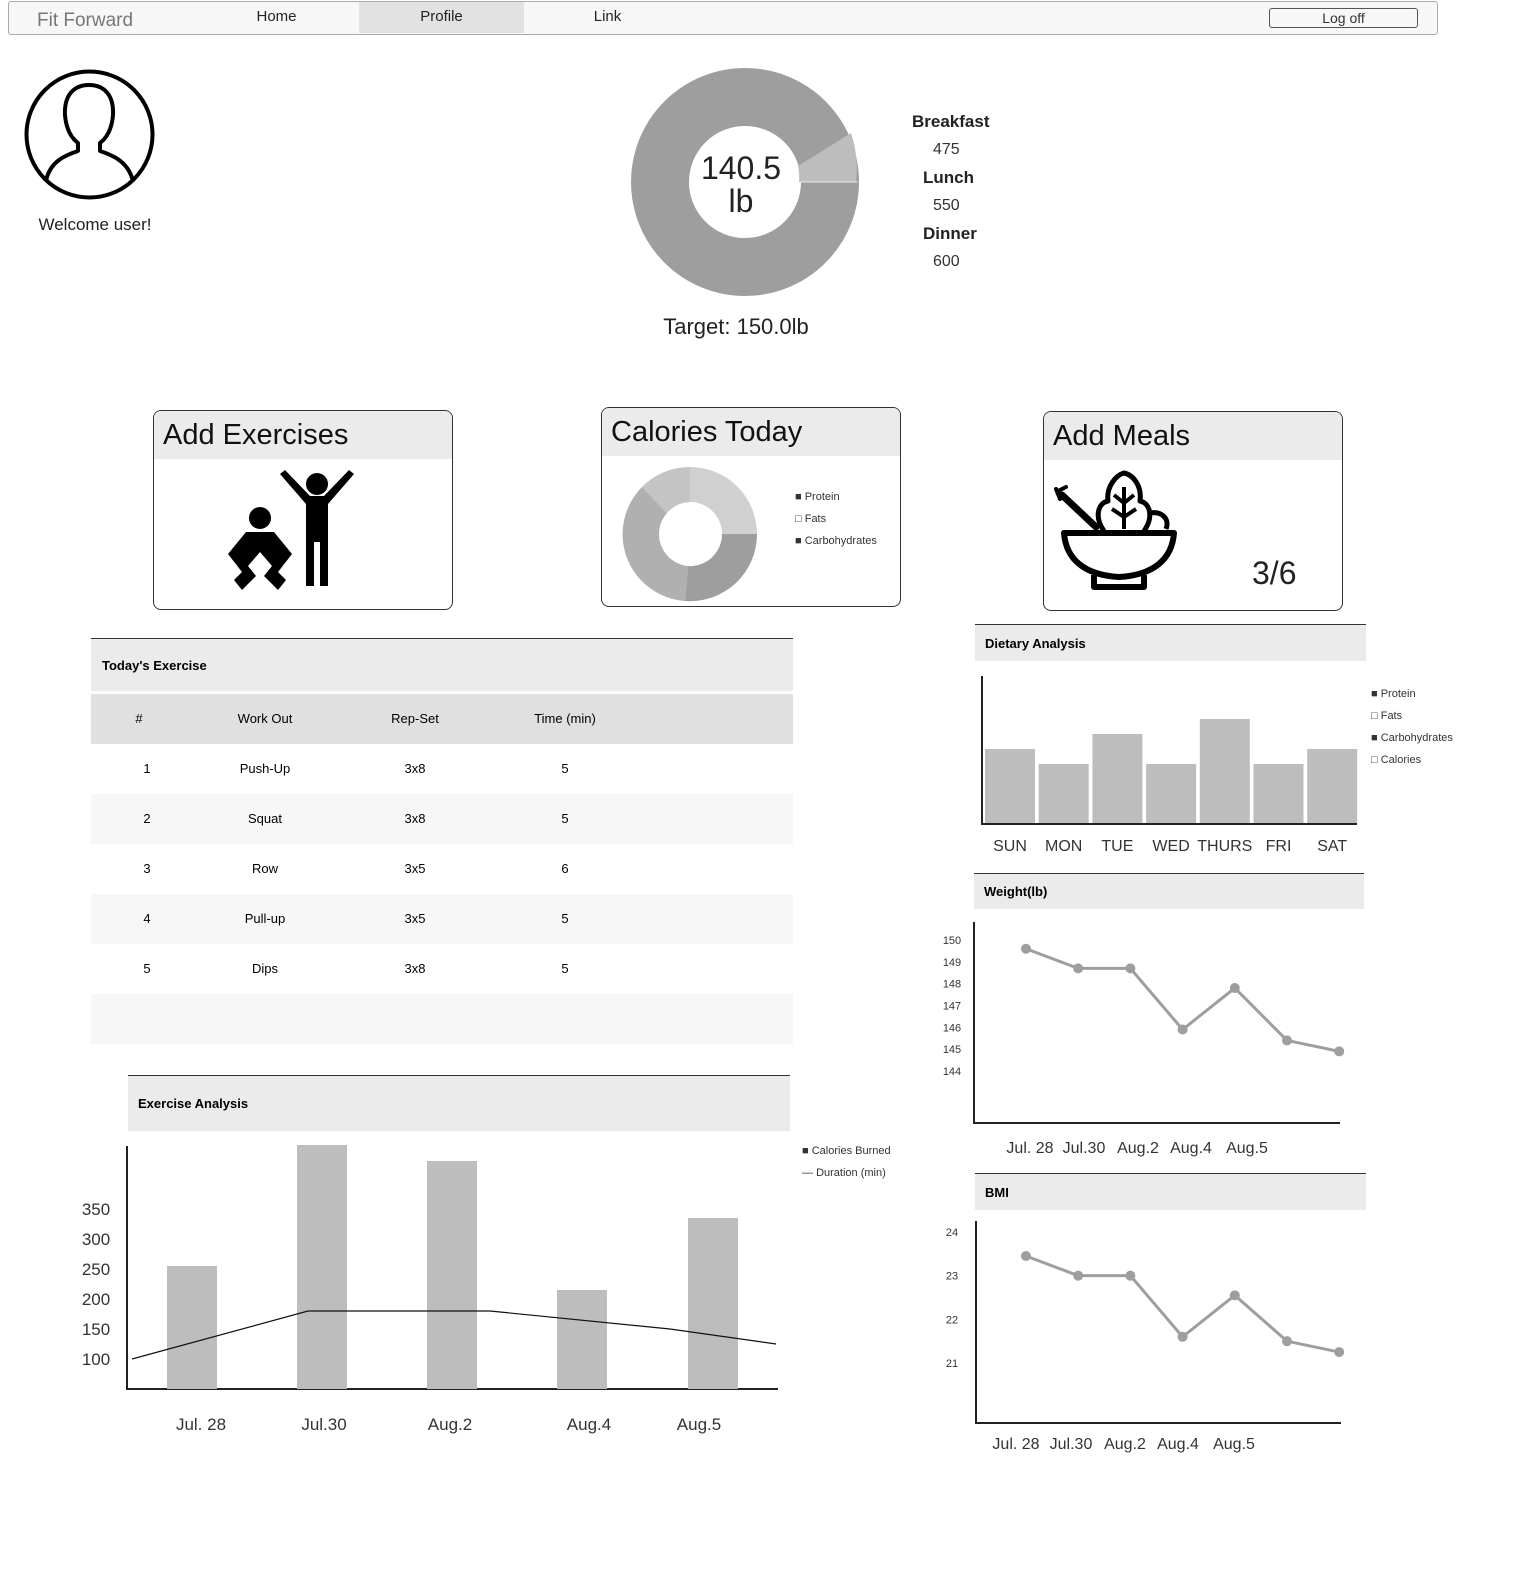 The height and width of the screenshot is (1575, 1527). What do you see at coordinates (139, 718) in the screenshot?
I see `col-header-number: #` at bounding box center [139, 718].